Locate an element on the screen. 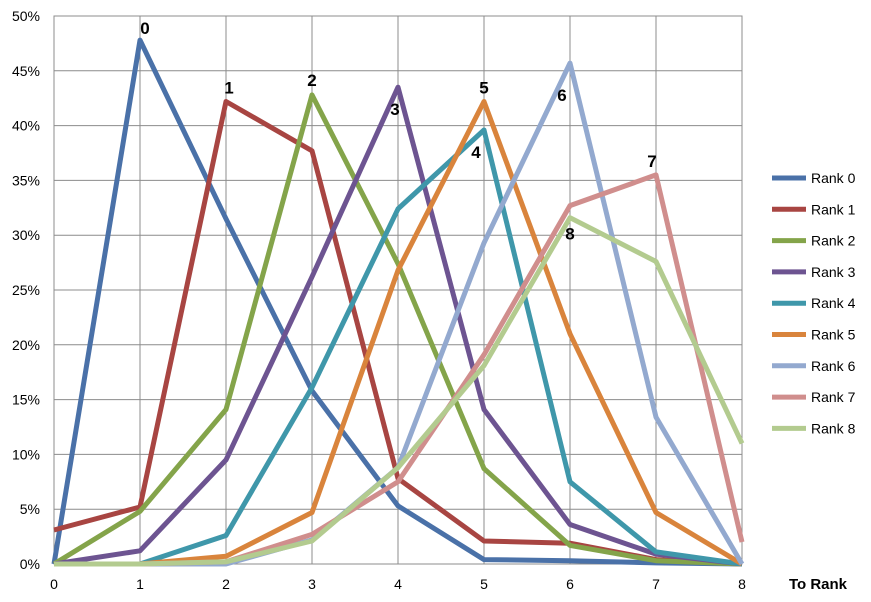 This screenshot has width=871, height=602. legend-label: Rank 1 is located at coordinates (833, 209).